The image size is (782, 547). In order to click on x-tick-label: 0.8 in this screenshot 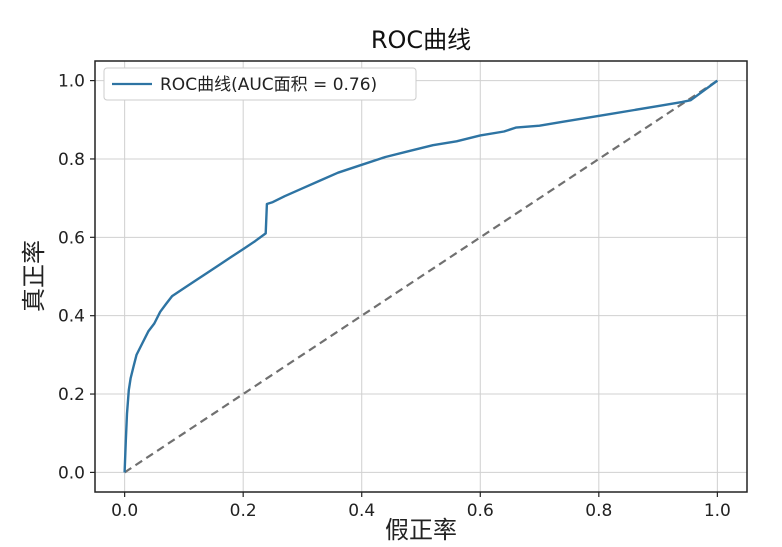, I will do `click(598, 511)`.